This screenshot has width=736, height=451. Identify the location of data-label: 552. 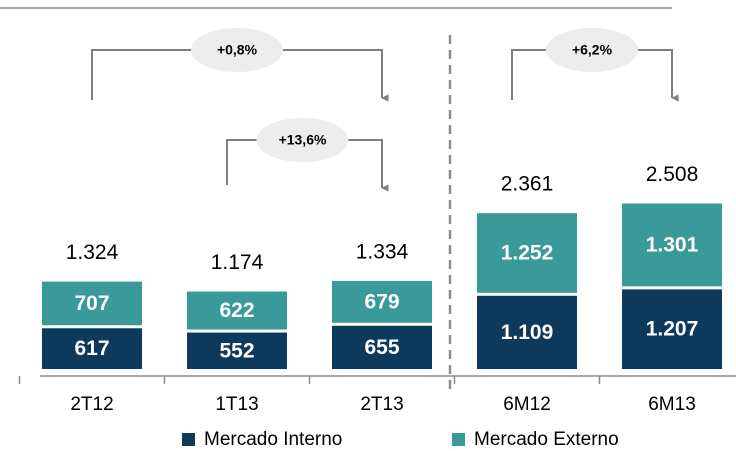
(236, 350).